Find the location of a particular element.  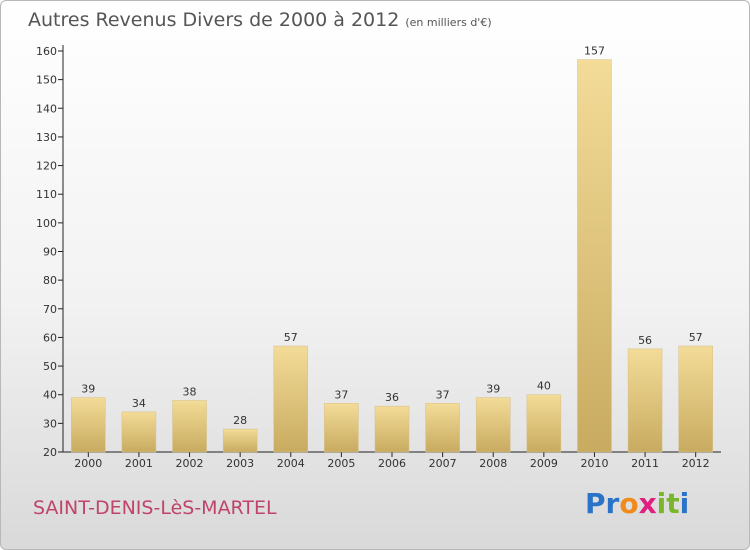

y-tick-label: 90 is located at coordinates (50, 252).